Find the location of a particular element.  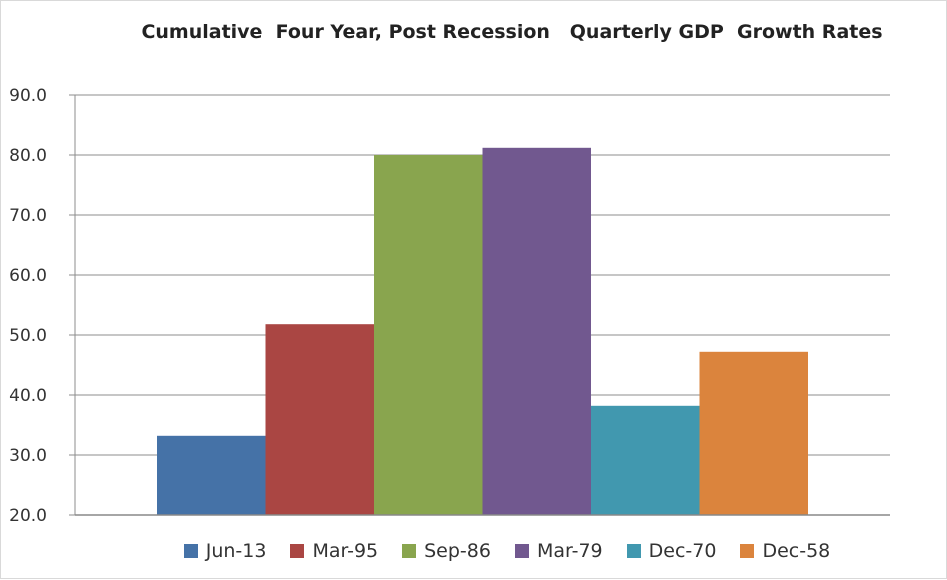

legend-item-mar-95: Mar-95 is located at coordinates (334, 551).